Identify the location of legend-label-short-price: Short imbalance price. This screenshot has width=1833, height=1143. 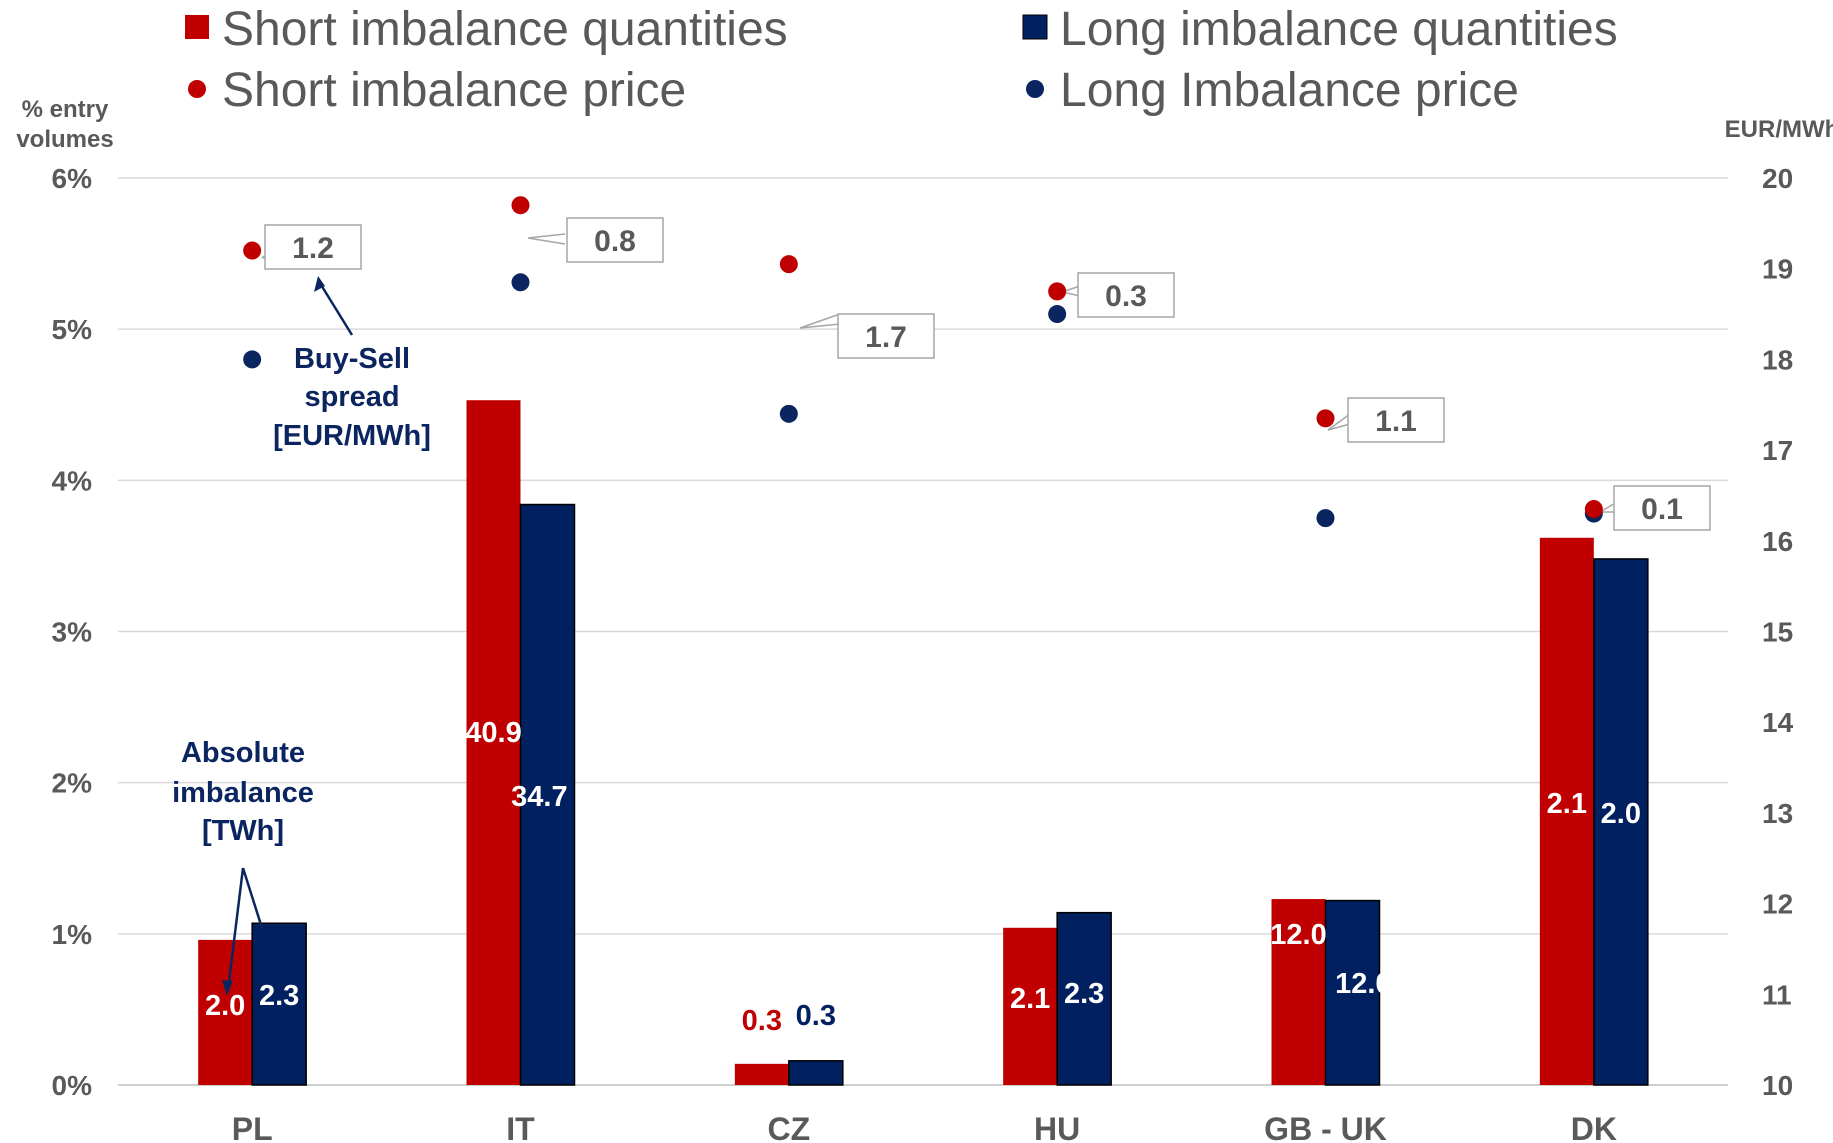
(454, 90).